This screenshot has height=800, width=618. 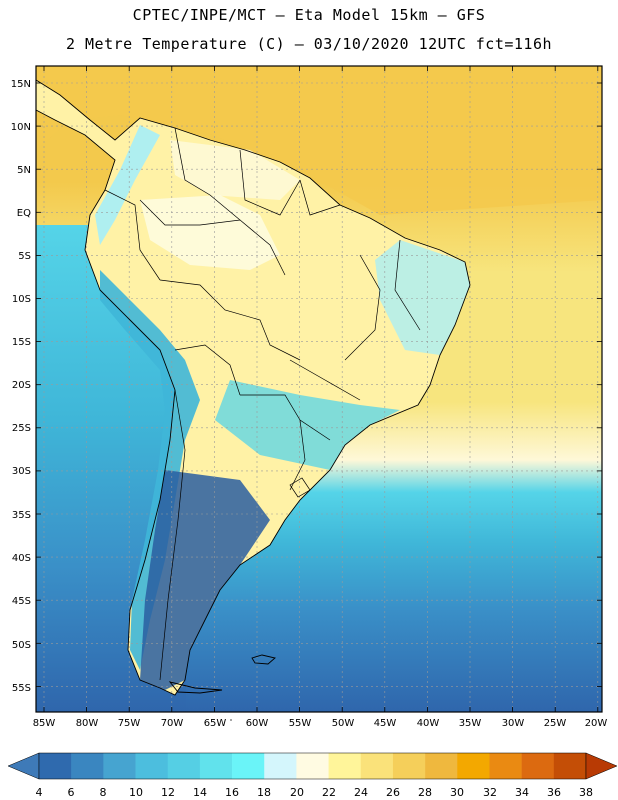 I want to click on land-andes-south, so click(x=150, y=470).